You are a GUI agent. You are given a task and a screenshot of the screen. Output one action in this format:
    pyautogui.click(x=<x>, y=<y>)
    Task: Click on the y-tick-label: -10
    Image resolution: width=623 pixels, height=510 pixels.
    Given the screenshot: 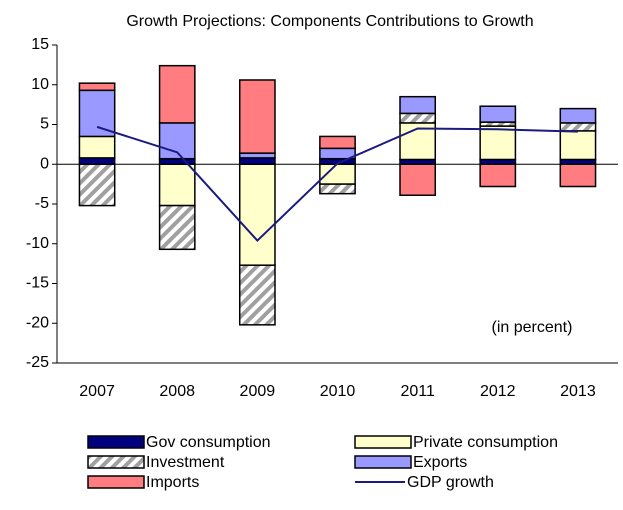 What is the action you would take?
    pyautogui.click(x=37, y=243)
    